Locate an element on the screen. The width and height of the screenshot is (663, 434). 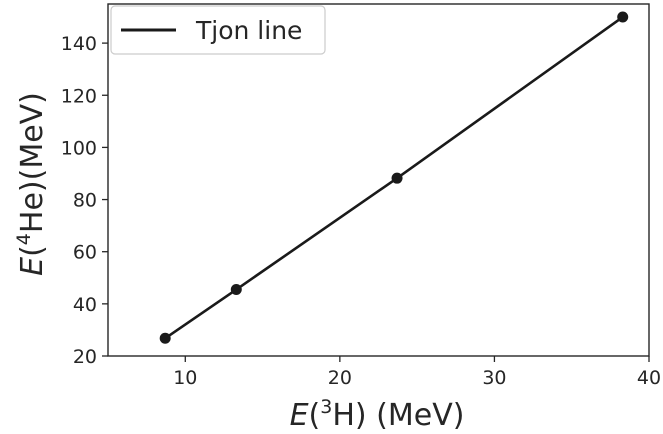
x-tick-label: 30 is located at coordinates (494, 378).